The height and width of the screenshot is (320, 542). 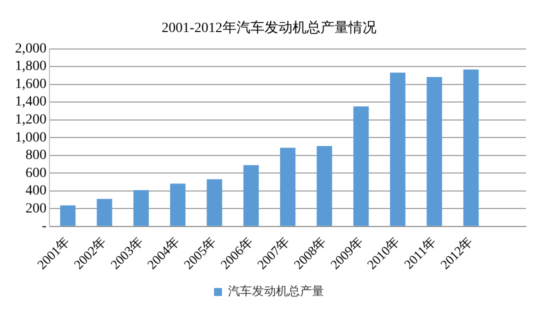 I want to click on y-tick-label: 1,400, so click(x=30, y=102).